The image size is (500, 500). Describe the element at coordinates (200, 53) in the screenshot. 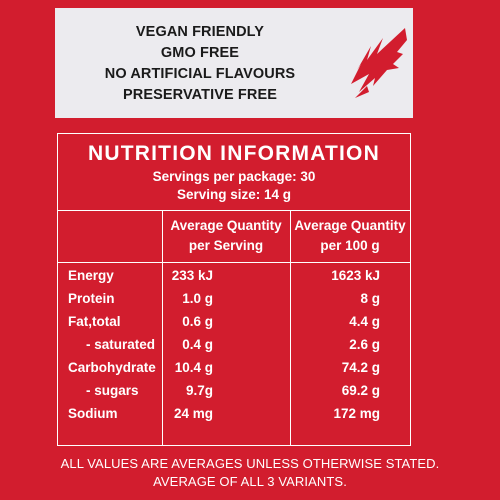

I see `claim-gmo-free: GMO FREE` at that location.